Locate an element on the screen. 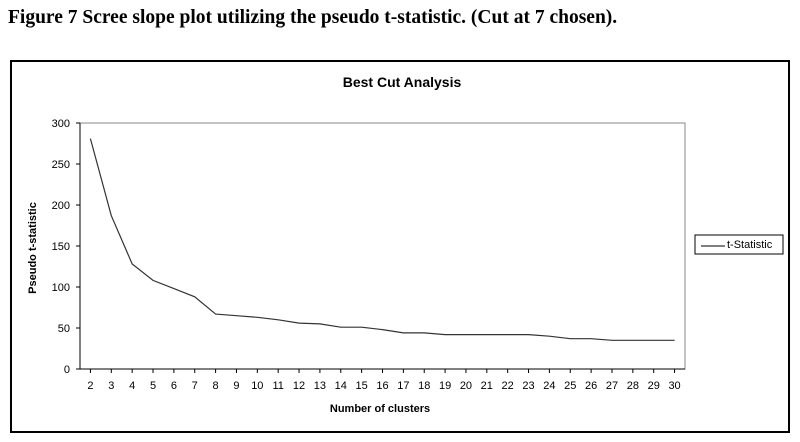 The width and height of the screenshot is (800, 442). x-tick-label: 4 is located at coordinates (132, 386).